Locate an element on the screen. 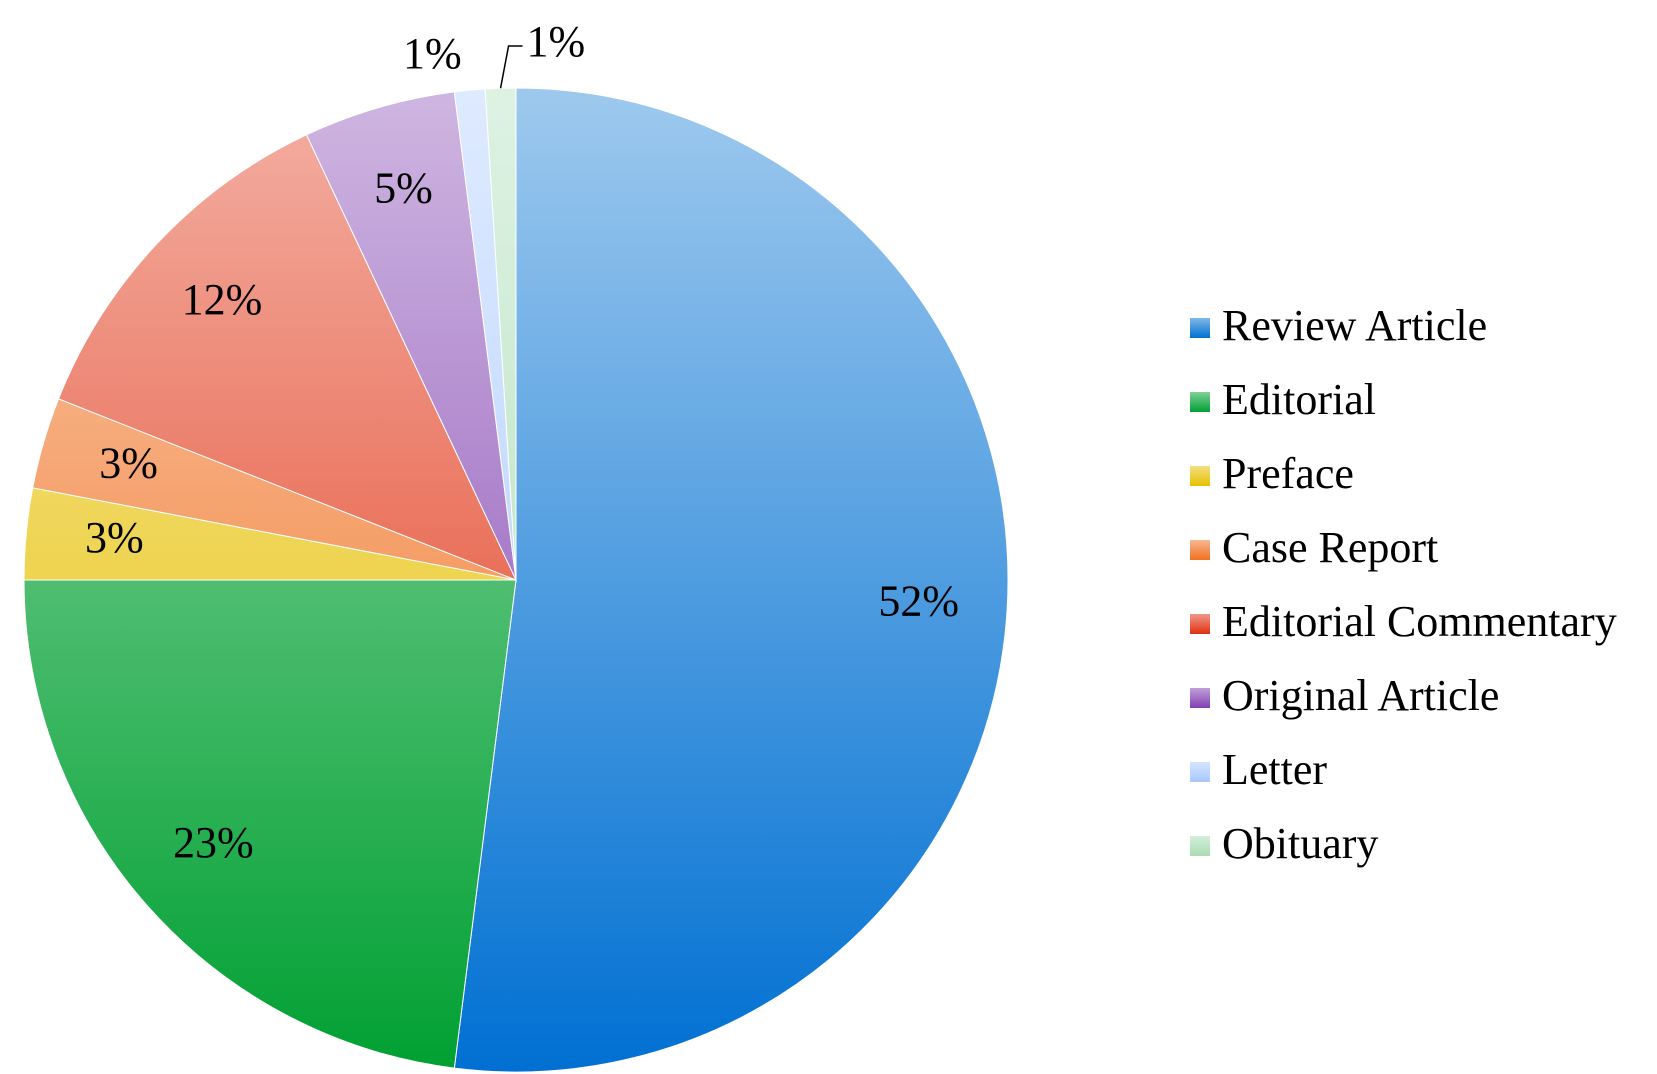 This screenshot has height=1074, width=1657. data-label: 12% is located at coordinates (222, 299).